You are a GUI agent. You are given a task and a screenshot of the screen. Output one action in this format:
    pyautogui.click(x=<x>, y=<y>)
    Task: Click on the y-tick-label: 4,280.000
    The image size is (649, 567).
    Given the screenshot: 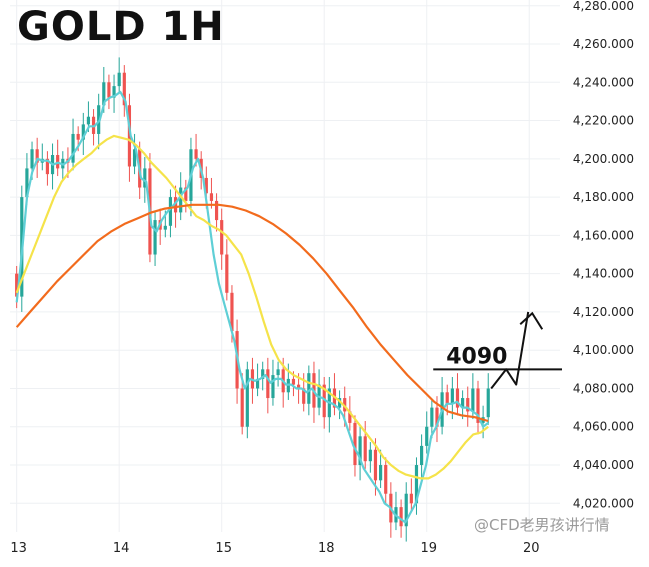 What is the action you would take?
    pyautogui.click(x=603, y=6)
    